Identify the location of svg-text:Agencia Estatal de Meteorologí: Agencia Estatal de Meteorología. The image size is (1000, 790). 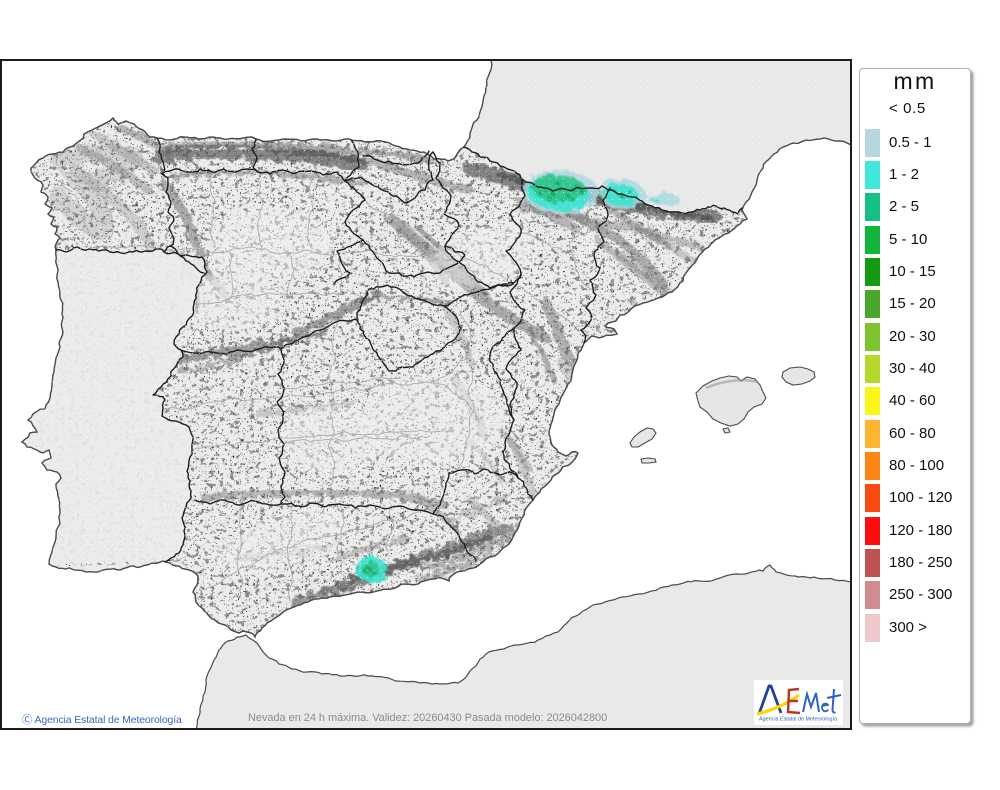
(798, 720).